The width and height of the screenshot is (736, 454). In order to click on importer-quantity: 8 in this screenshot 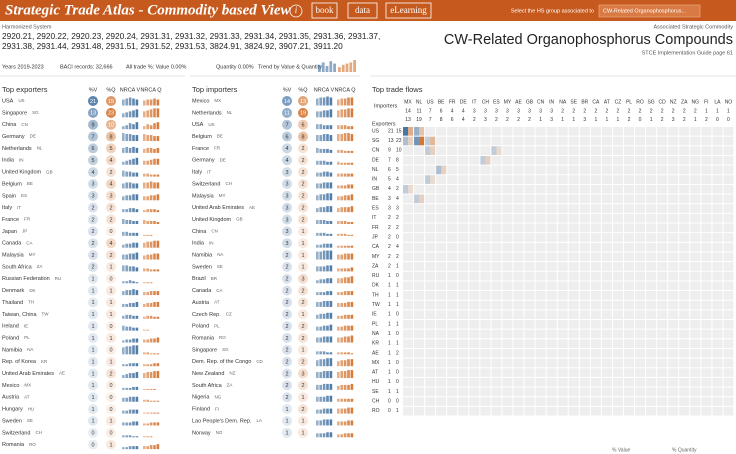, I will do `click(441, 120)`.